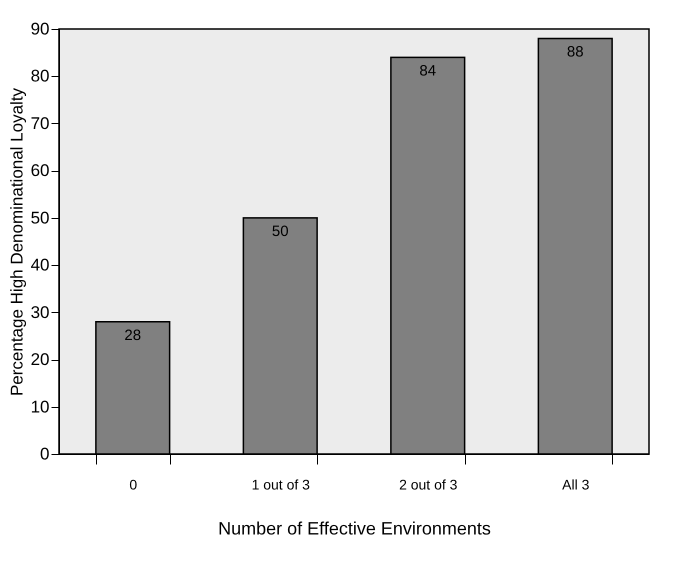 This screenshot has height=570, width=698. What do you see at coordinates (354, 528) in the screenshot?
I see `x-axis-title: Number of Effective Environments` at bounding box center [354, 528].